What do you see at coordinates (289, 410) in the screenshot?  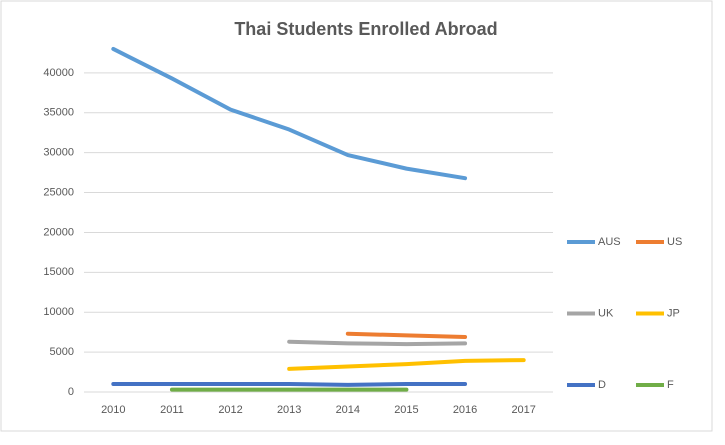 I see `x-tick-label: 2013` at bounding box center [289, 410].